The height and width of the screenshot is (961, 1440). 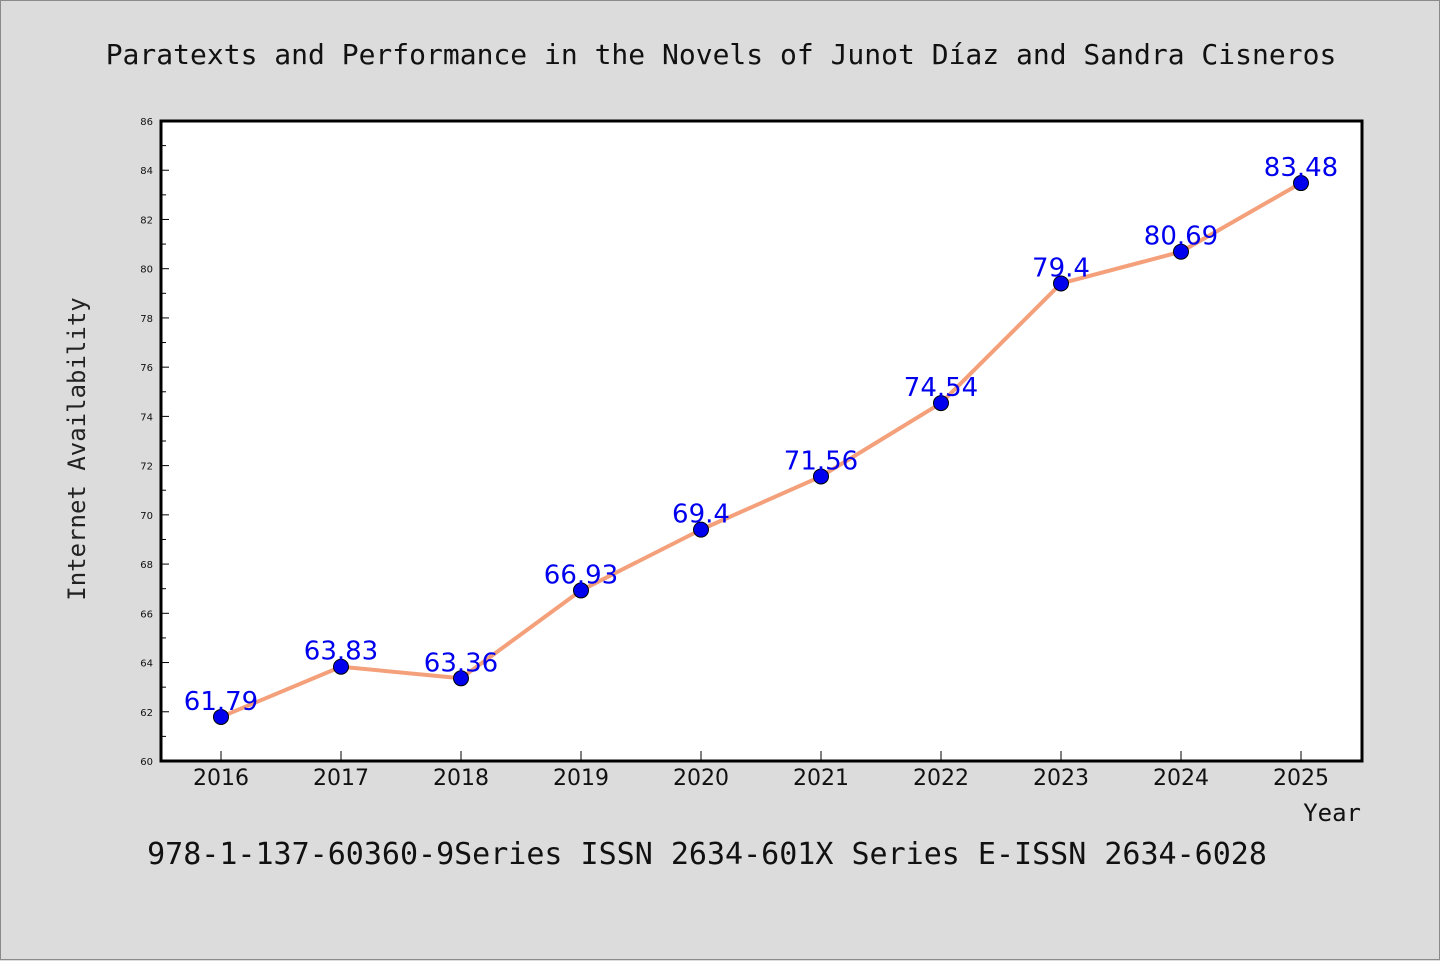 I want to click on x-tick-label: 2021, so click(x=821, y=778).